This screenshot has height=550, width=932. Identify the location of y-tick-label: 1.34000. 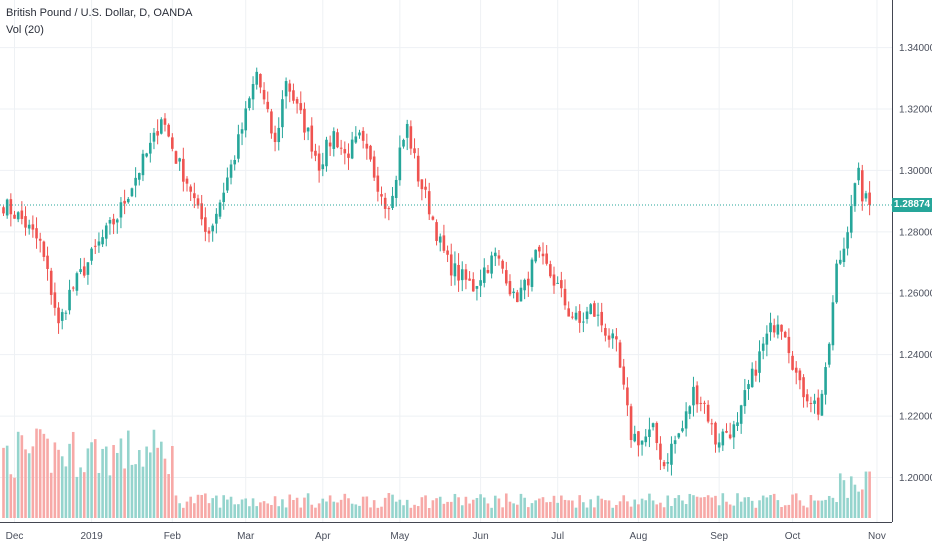
(915, 48).